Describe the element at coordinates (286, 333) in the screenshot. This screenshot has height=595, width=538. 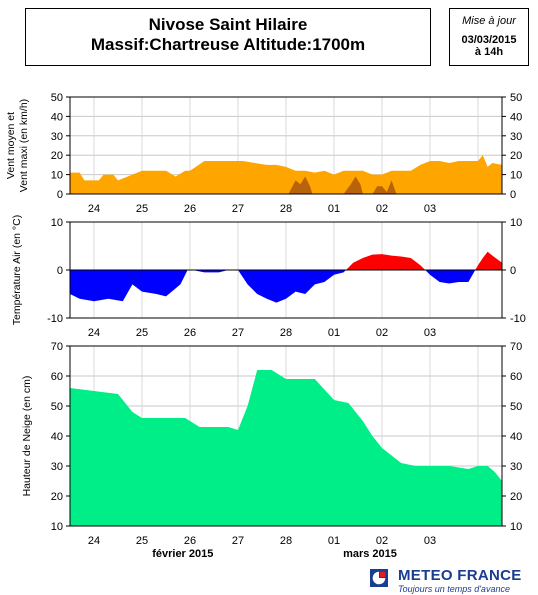
I see `temperature-xtick-label: 28` at that location.